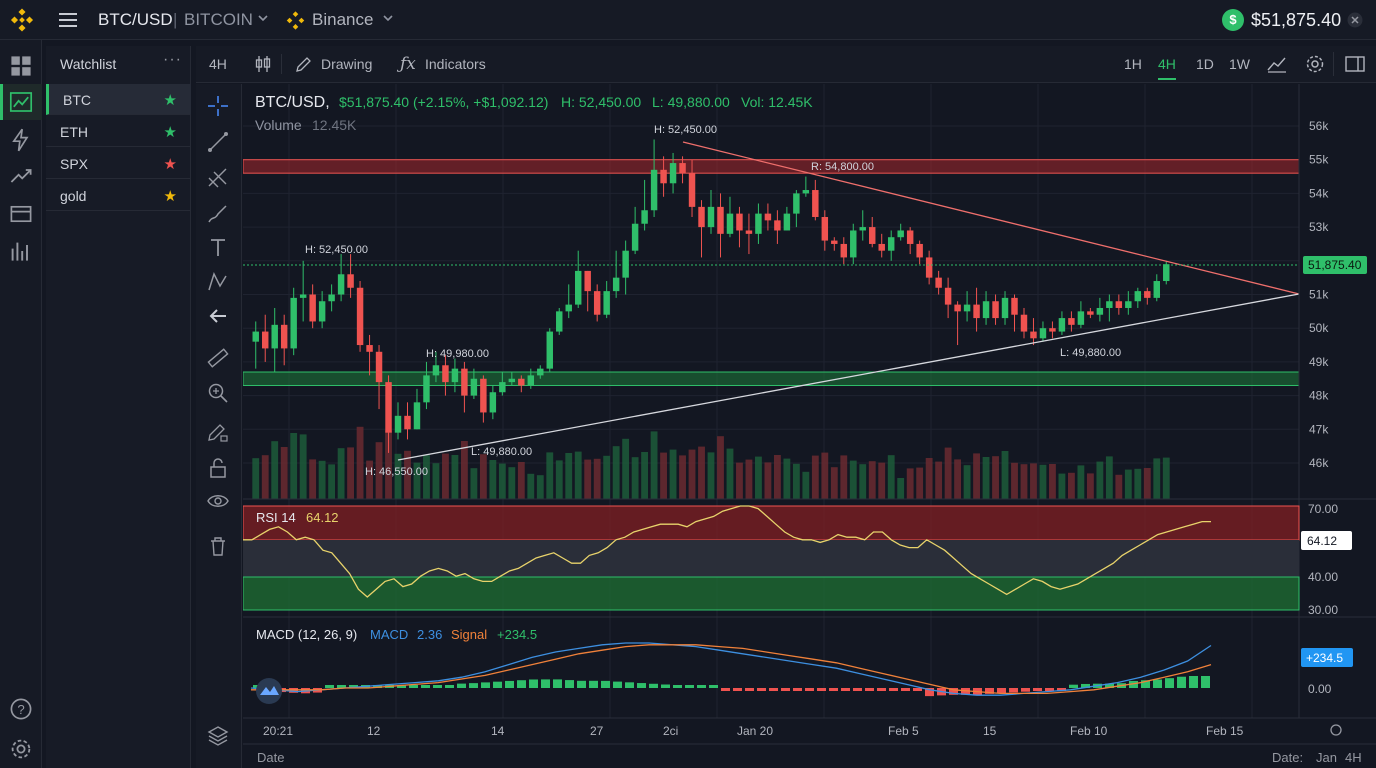 The height and width of the screenshot is (768, 1376). What do you see at coordinates (1205, 64) in the screenshot?
I see `timeframe-1d: 1D` at bounding box center [1205, 64].